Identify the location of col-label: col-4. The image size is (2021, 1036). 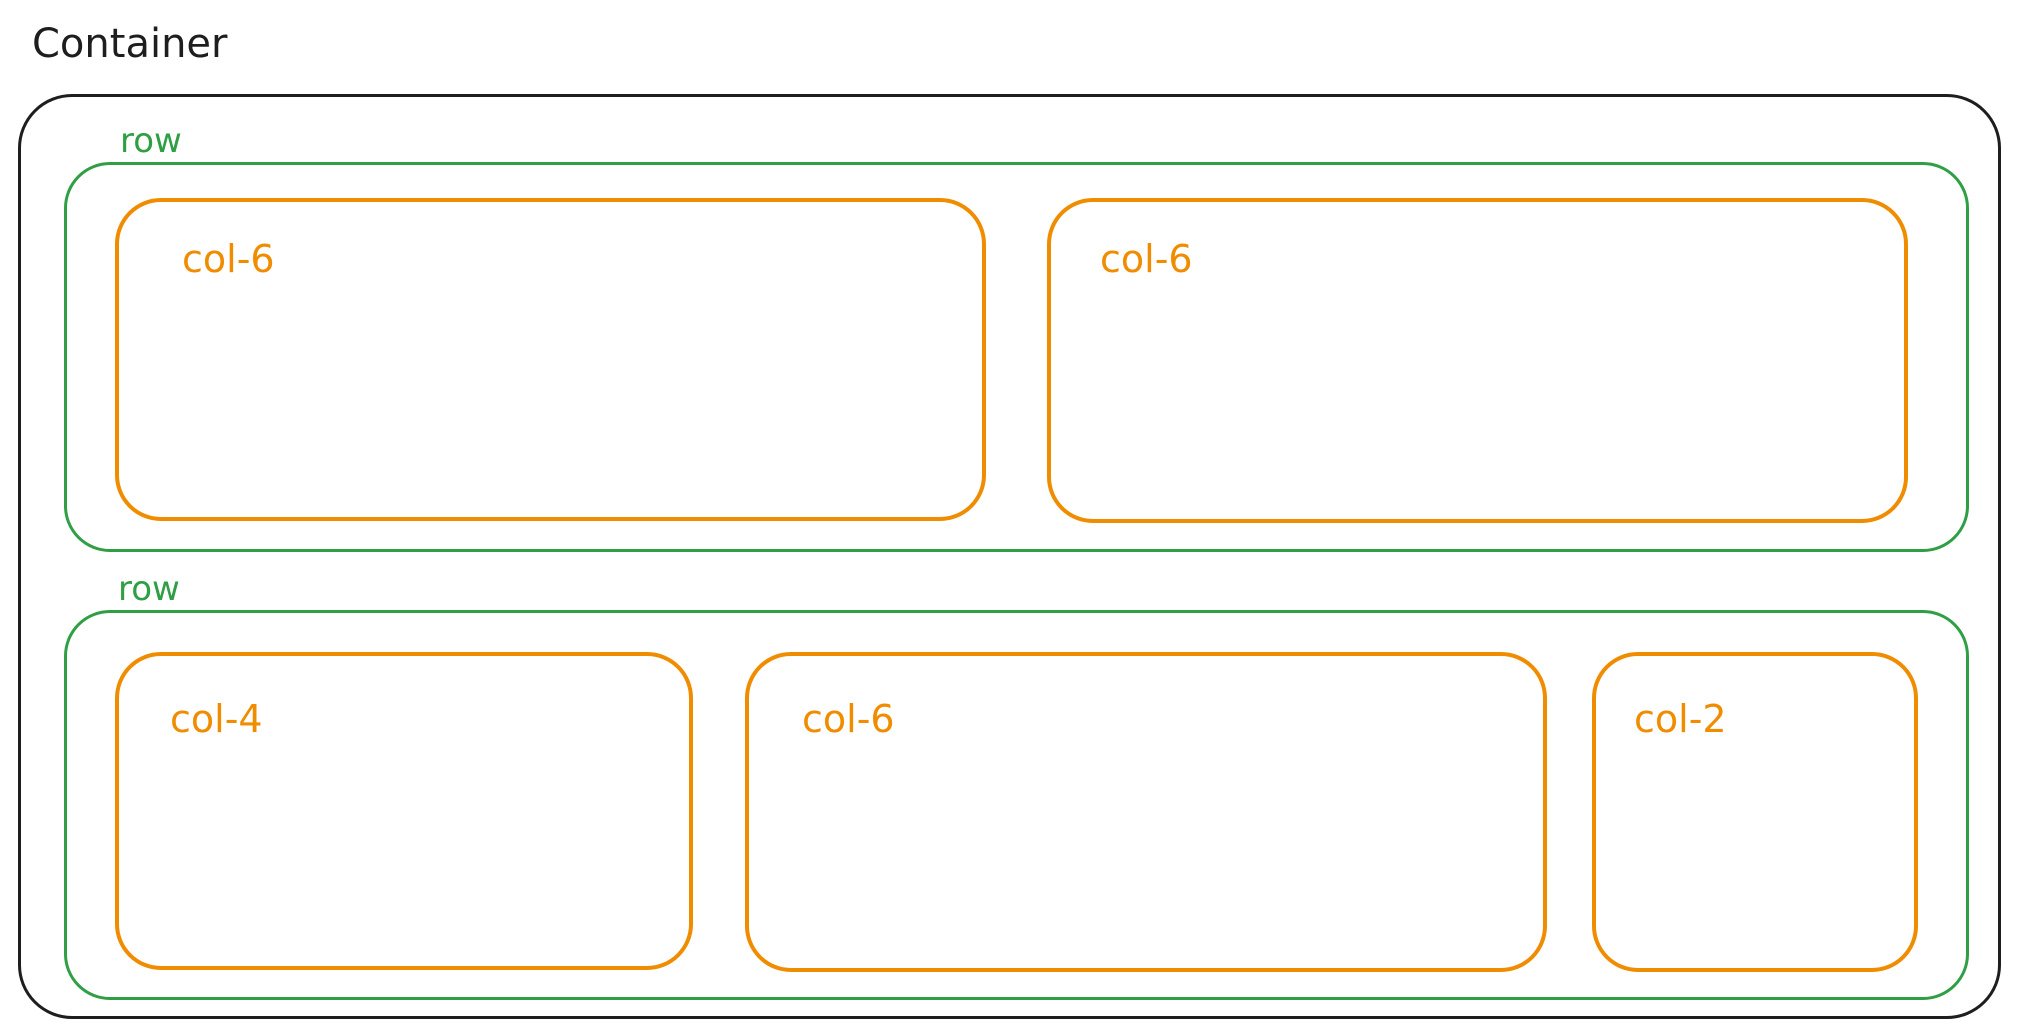
(216, 719).